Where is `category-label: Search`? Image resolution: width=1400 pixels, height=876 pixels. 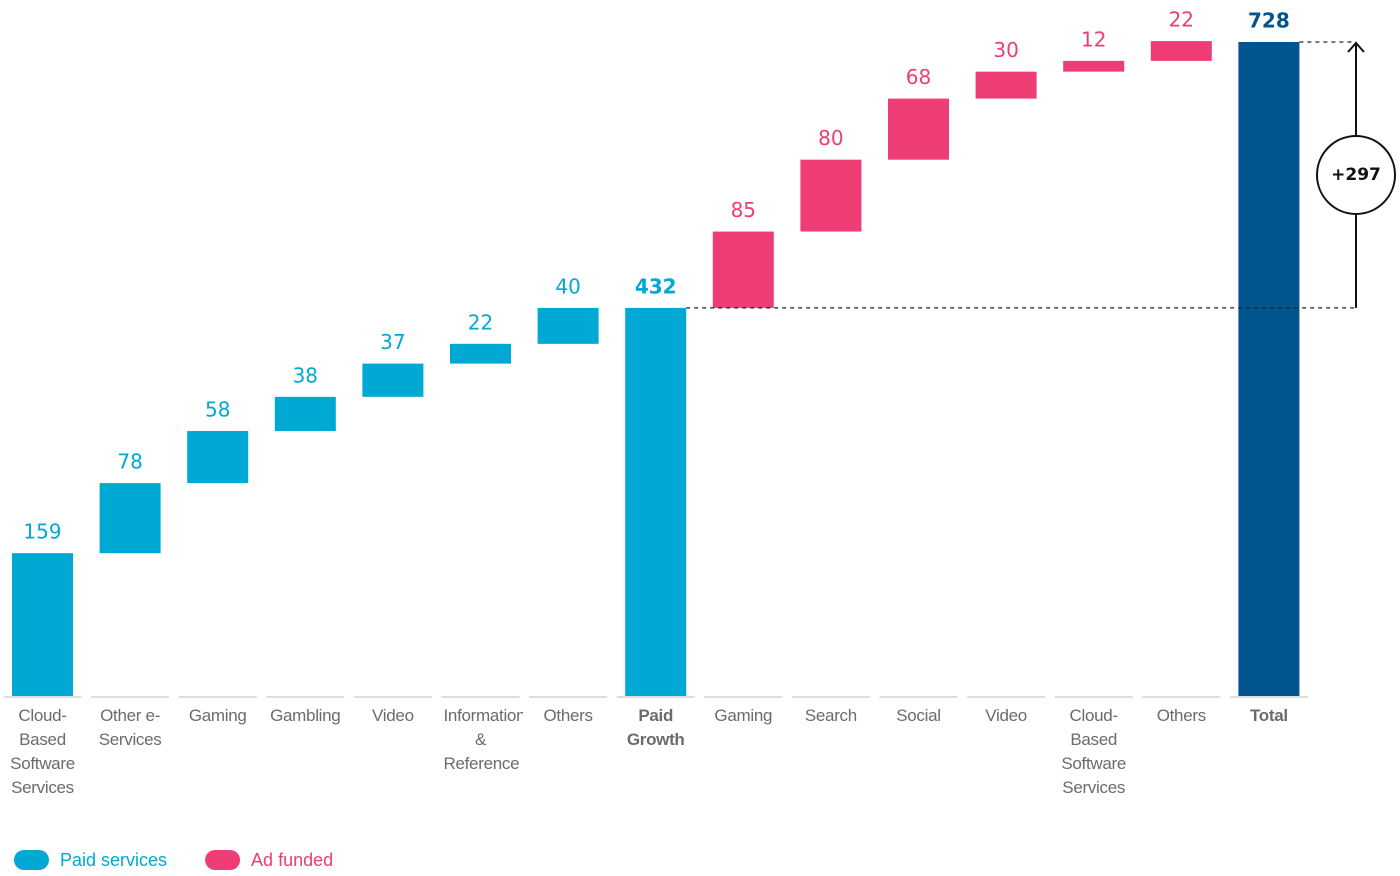
category-label: Search is located at coordinates (830, 715).